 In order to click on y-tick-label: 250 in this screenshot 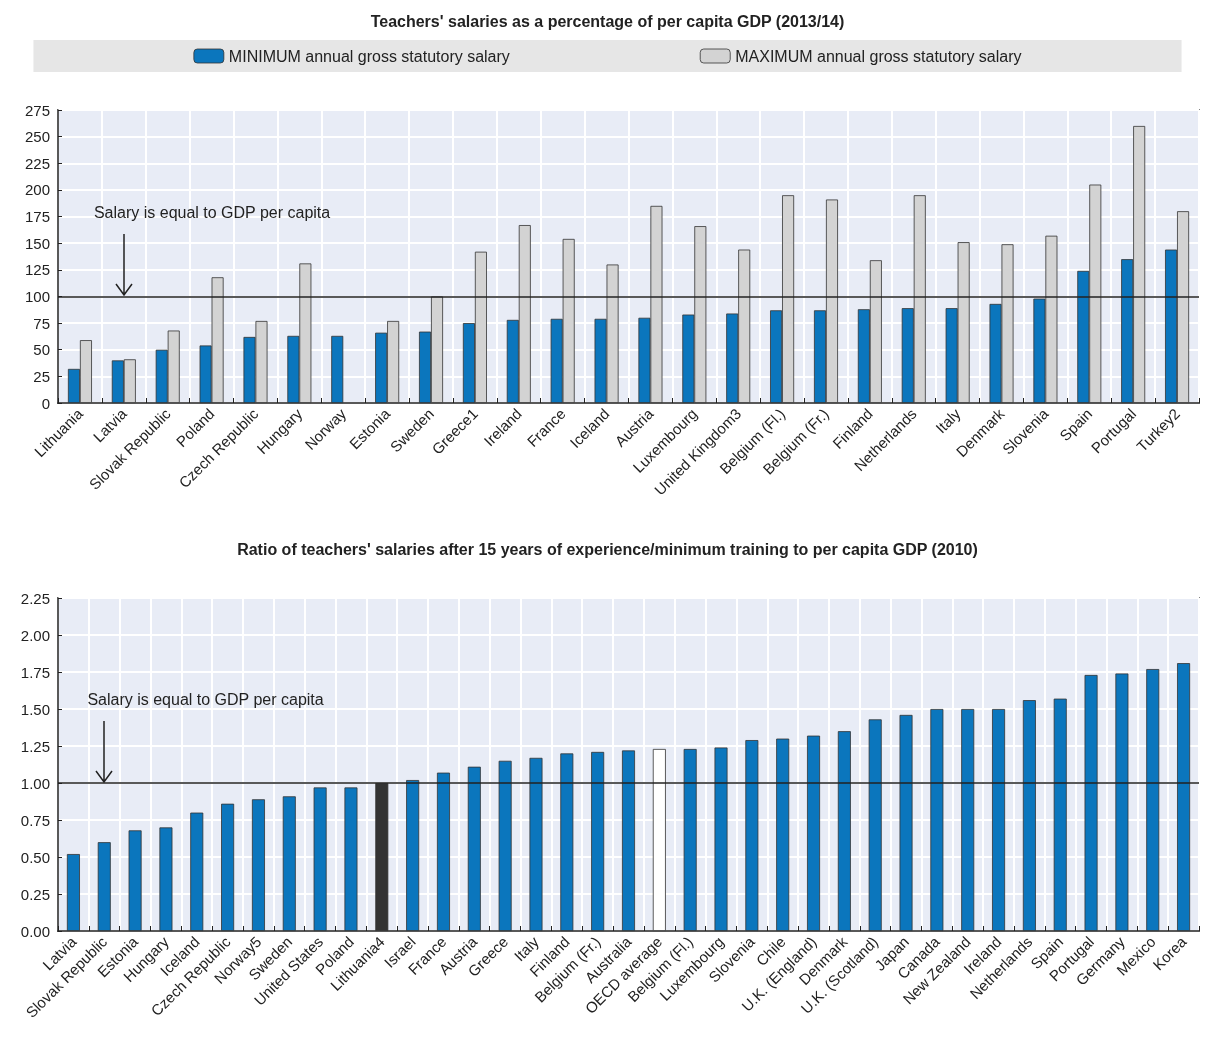, I will do `click(37, 137)`.